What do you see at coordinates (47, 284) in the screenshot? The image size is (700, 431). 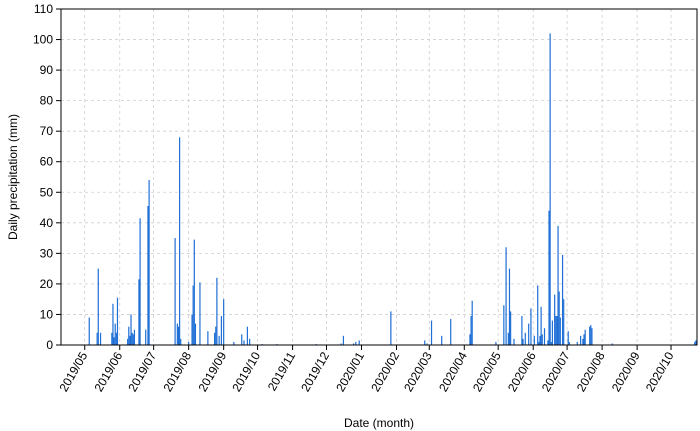 I see `y-tick-label: 20` at bounding box center [47, 284].